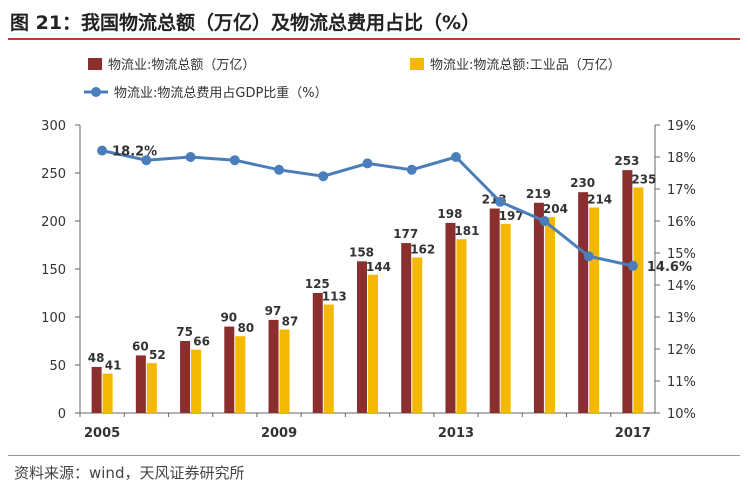 Image resolution: width=748 pixels, height=493 pixels. Describe the element at coordinates (96, 358) in the screenshot. I see `bar-total-label: 48` at that location.